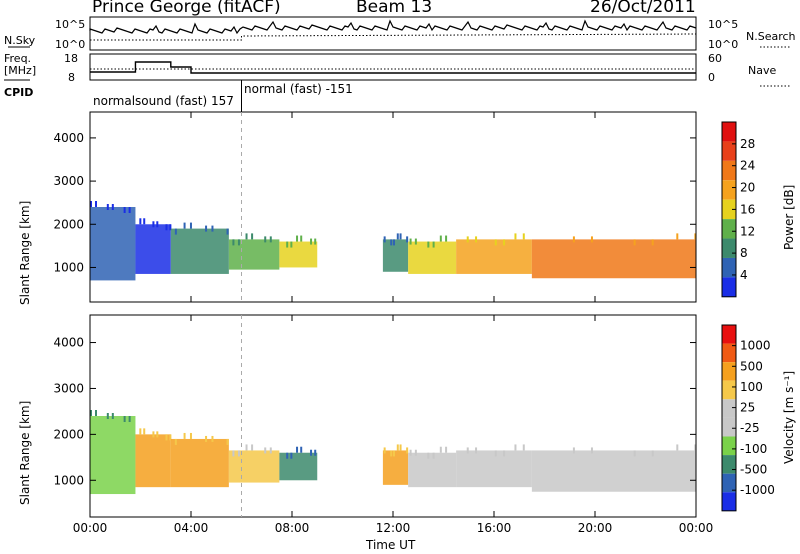 The height and width of the screenshot is (554, 800). Describe the element at coordinates (744, 253) in the screenshot. I see `power-colorbar-tick-label: 8` at that location.